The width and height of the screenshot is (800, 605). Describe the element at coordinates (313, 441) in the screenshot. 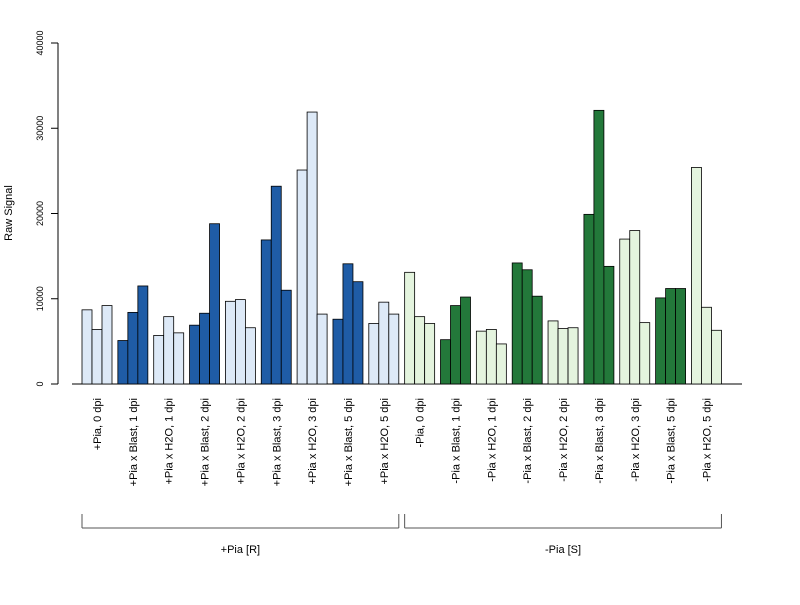

I see `category-label: +Pia x H2O, 3 dpi` at that location.